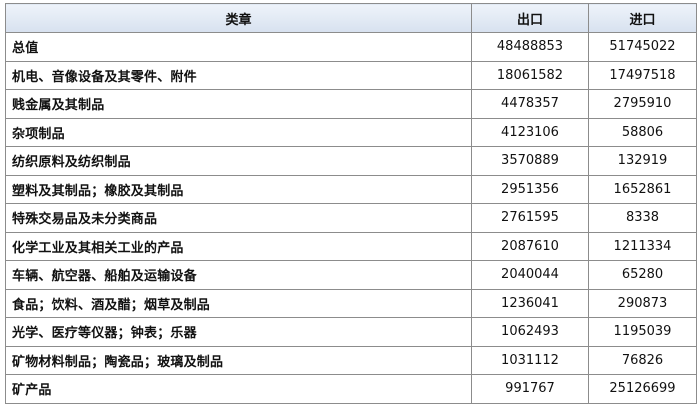 The width and height of the screenshot is (700, 418). I want to click on header-category: 类章, so click(238, 18).